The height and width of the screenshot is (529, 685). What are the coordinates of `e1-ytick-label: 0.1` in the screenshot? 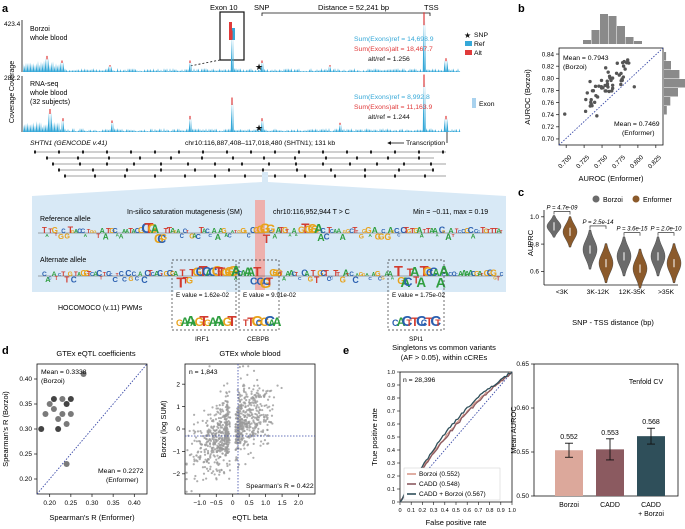 It's located at (391, 490).